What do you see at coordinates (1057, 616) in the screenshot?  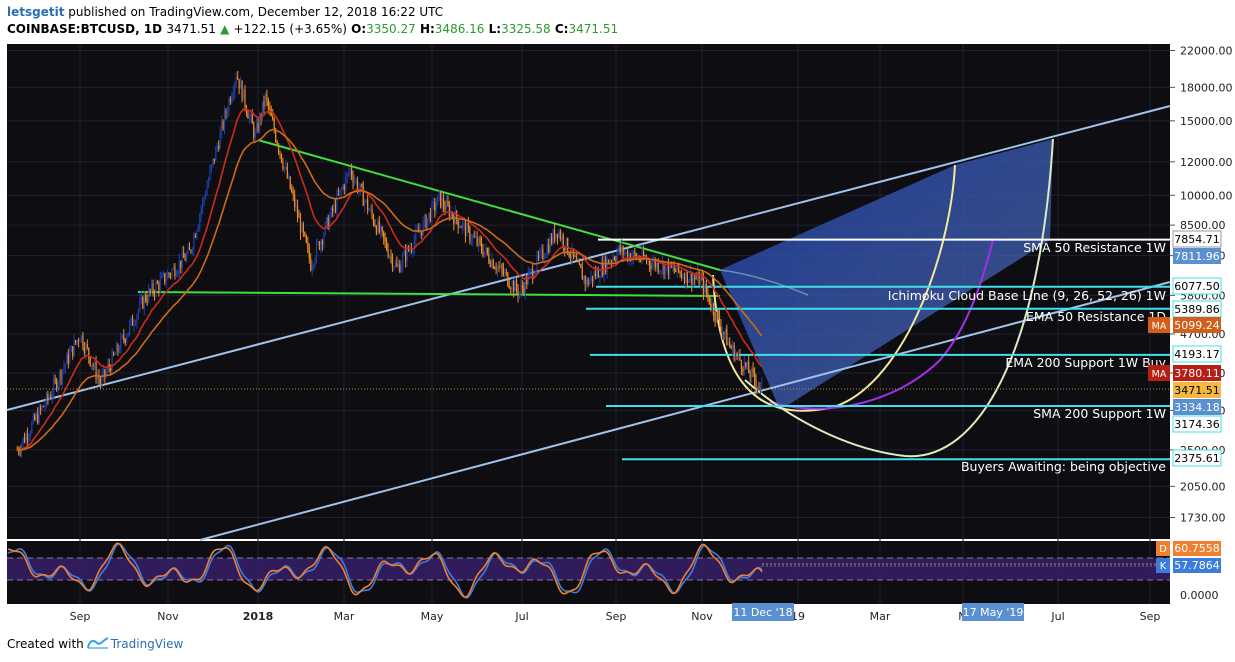 I see `x-tick-label: Jul` at bounding box center [1057, 616].